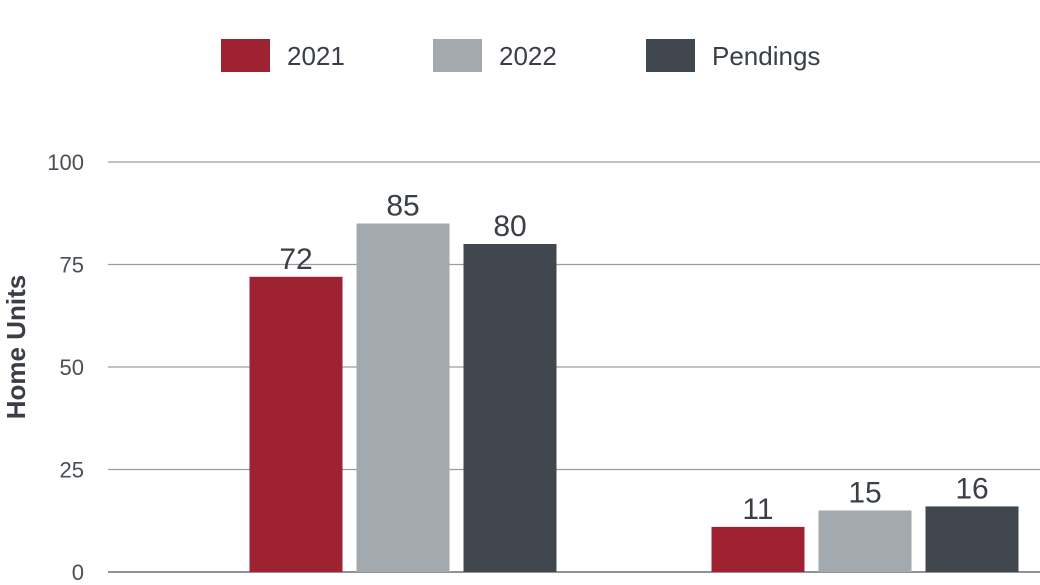 The image size is (1040, 585). What do you see at coordinates (766, 56) in the screenshot?
I see `legend-label: Pendings` at bounding box center [766, 56].